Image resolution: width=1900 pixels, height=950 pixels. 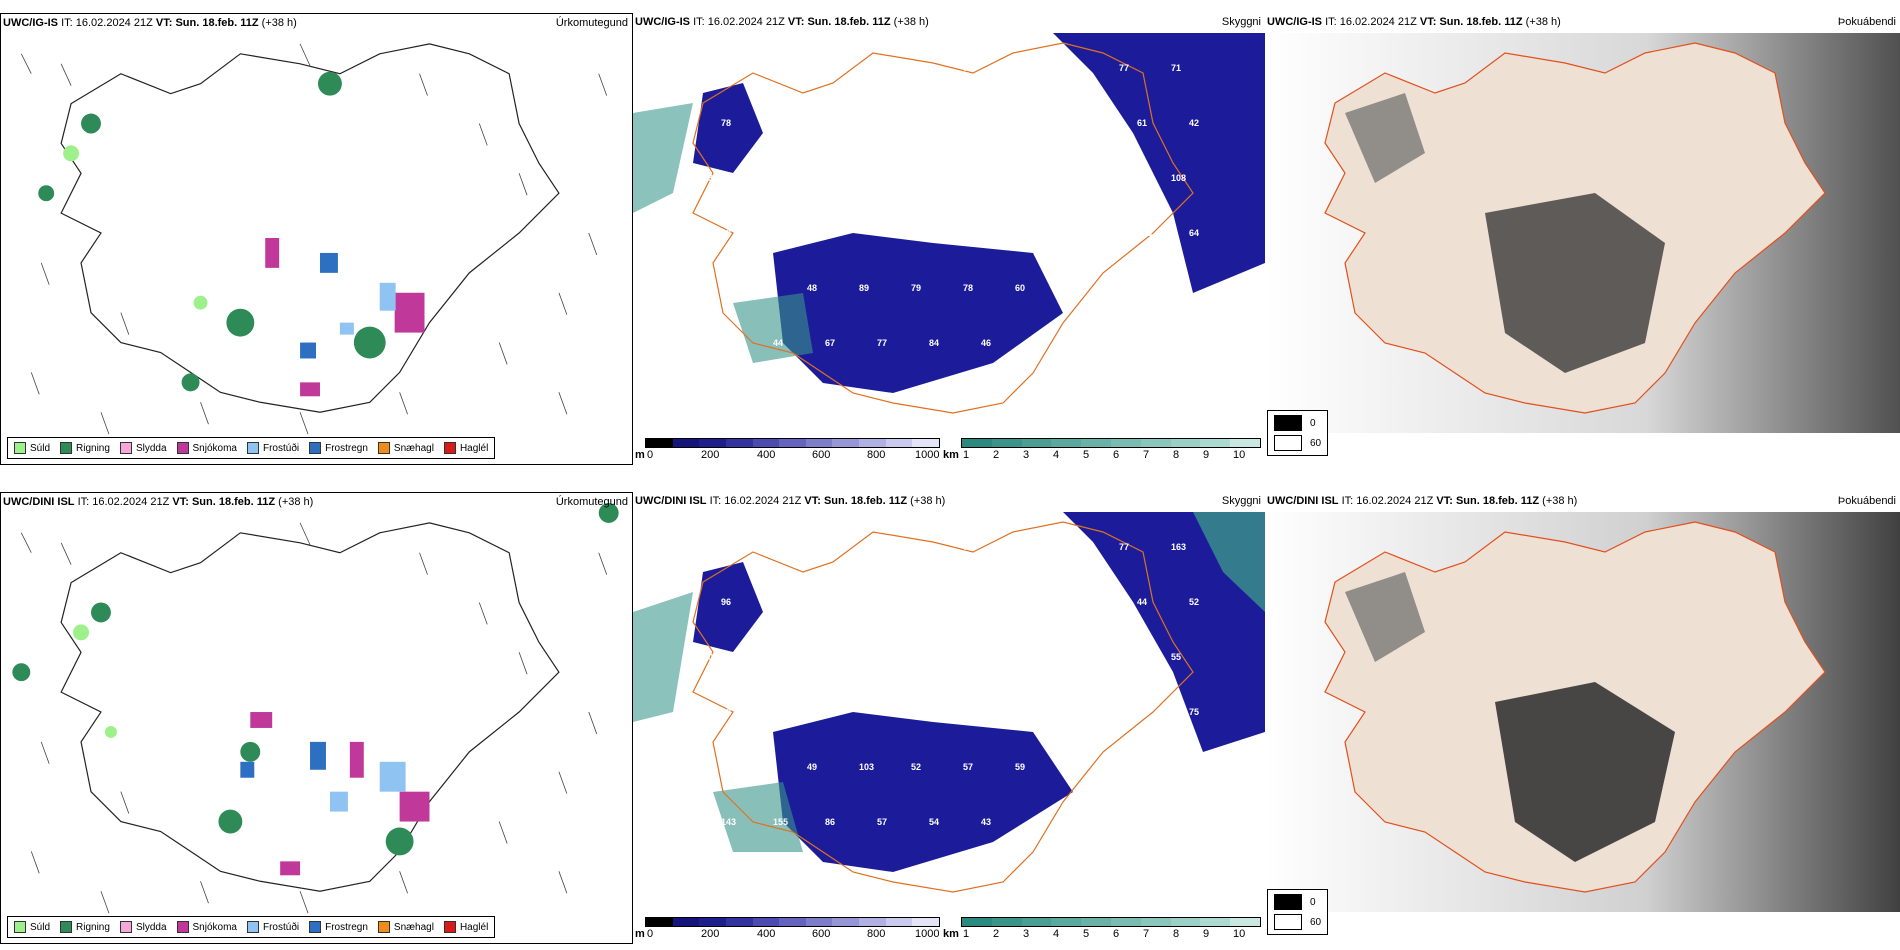 I want to click on cloud-base-label: 38, so click(x=812, y=178).